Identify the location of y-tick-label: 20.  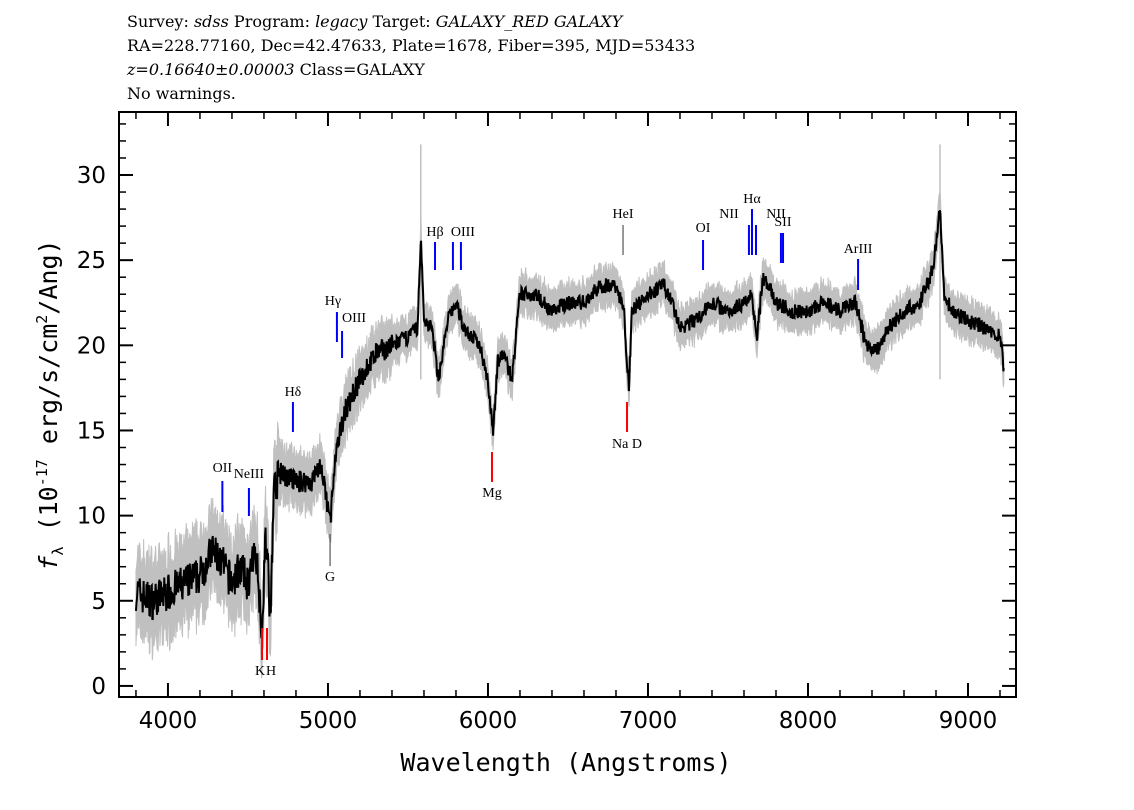
(91, 346).